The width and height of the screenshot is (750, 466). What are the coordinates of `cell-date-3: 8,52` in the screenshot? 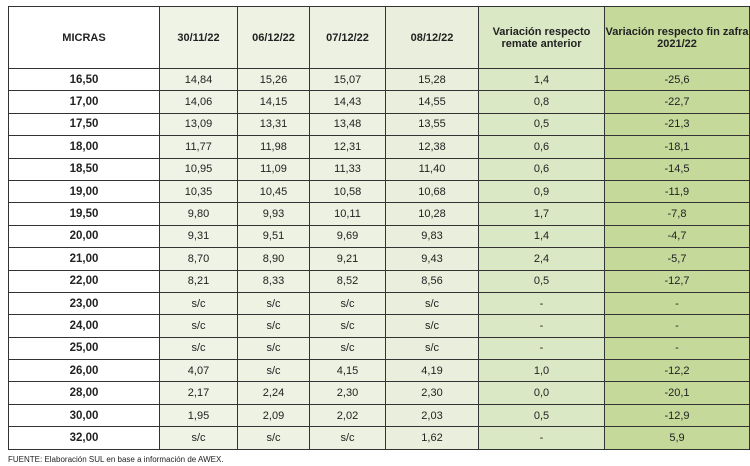 It's located at (347, 281).